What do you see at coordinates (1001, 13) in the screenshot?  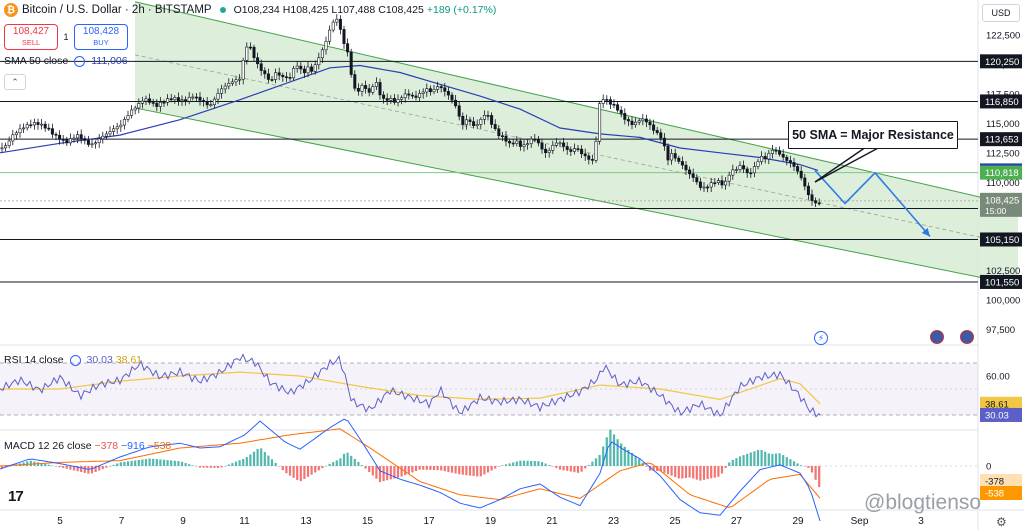 I see `currency-selector: USD` at bounding box center [1001, 13].